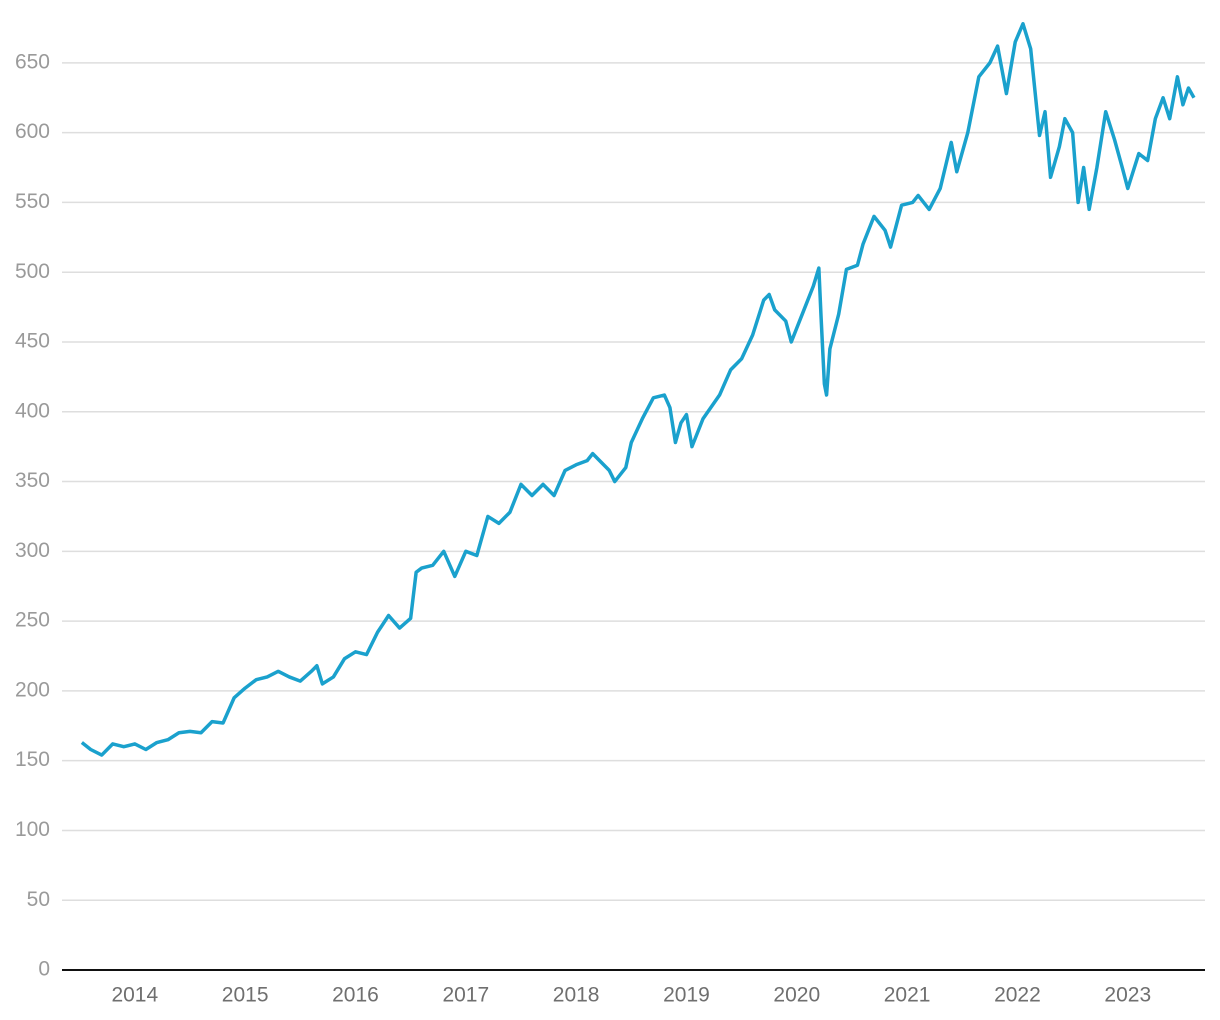  I want to click on x-tick-label: 2015, so click(245, 995).